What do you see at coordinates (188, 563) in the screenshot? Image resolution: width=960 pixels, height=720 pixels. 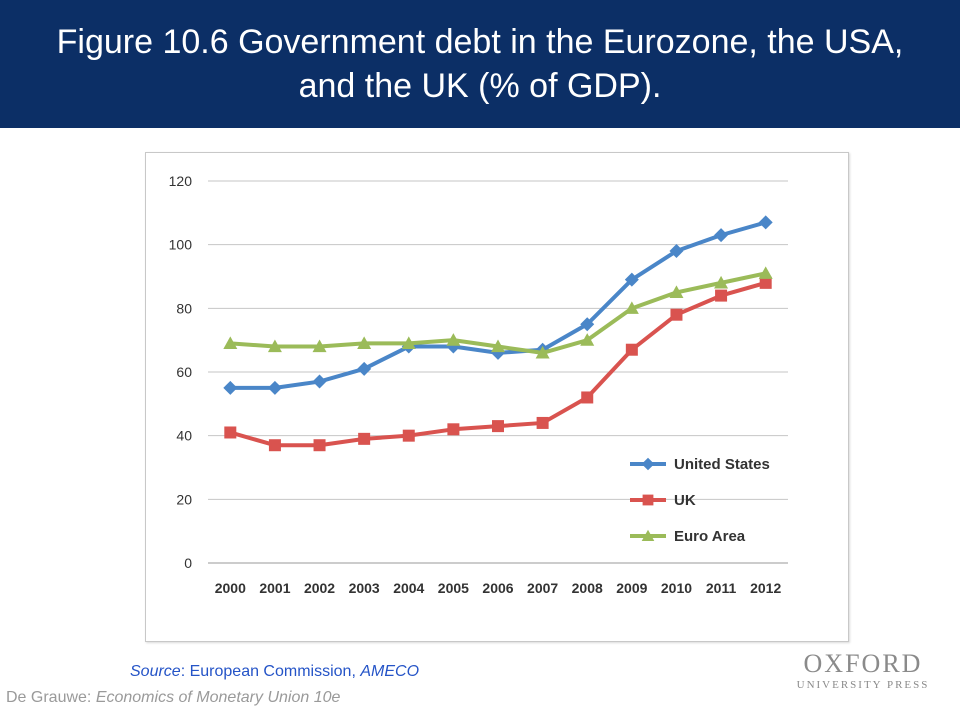 I see `y-tick-label: 0` at bounding box center [188, 563].